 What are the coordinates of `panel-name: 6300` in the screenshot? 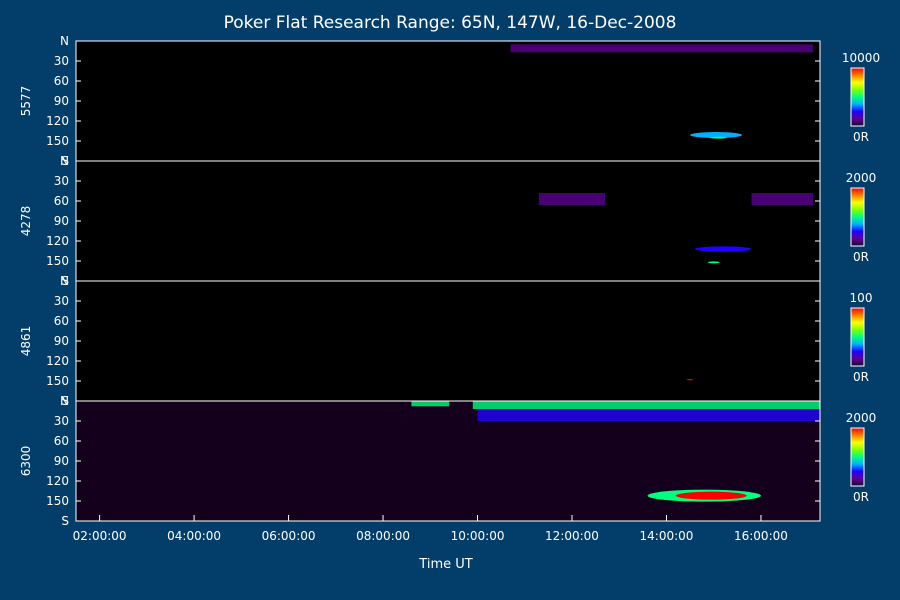 It's located at (26, 461).